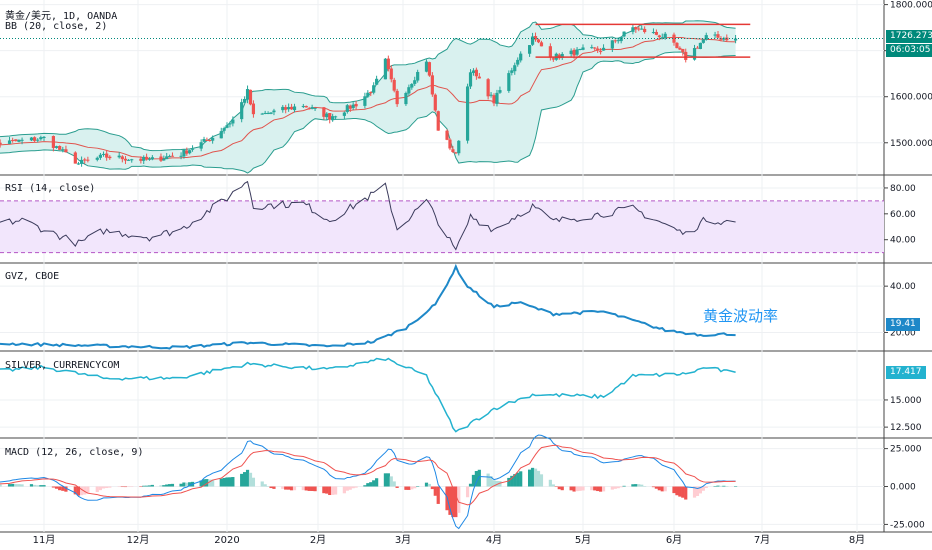  I want to click on y-tick-label: -25.000, so click(907, 525).